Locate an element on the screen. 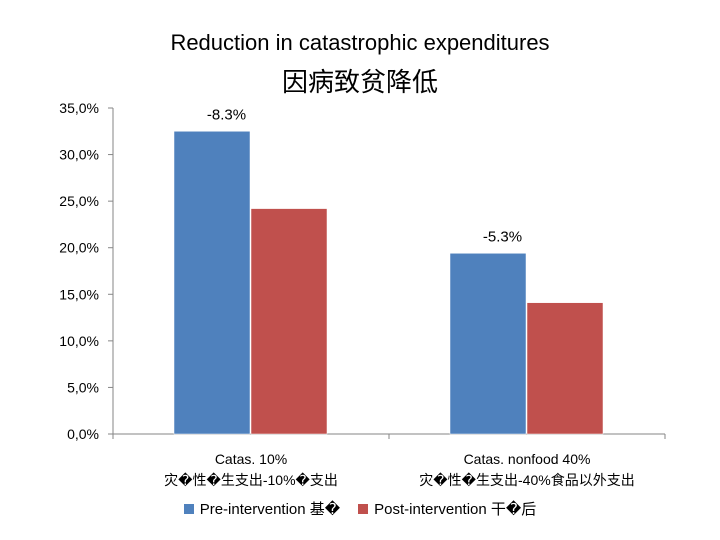 The image size is (720, 540). y-tick-label: 0,0% is located at coordinates (83, 434).